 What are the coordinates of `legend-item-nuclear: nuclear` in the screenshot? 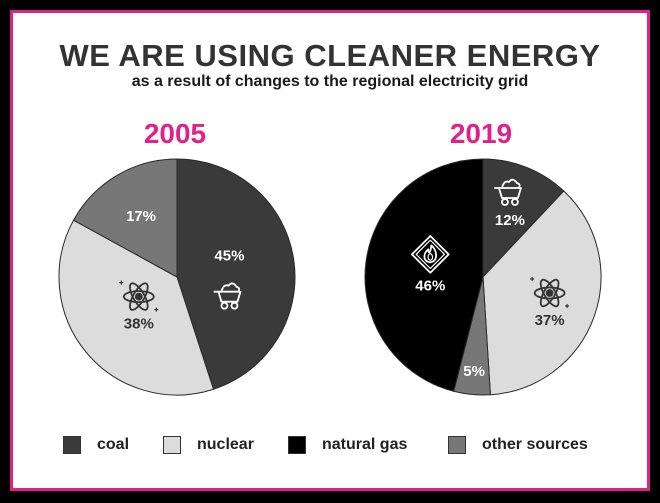 It's located at (208, 445).